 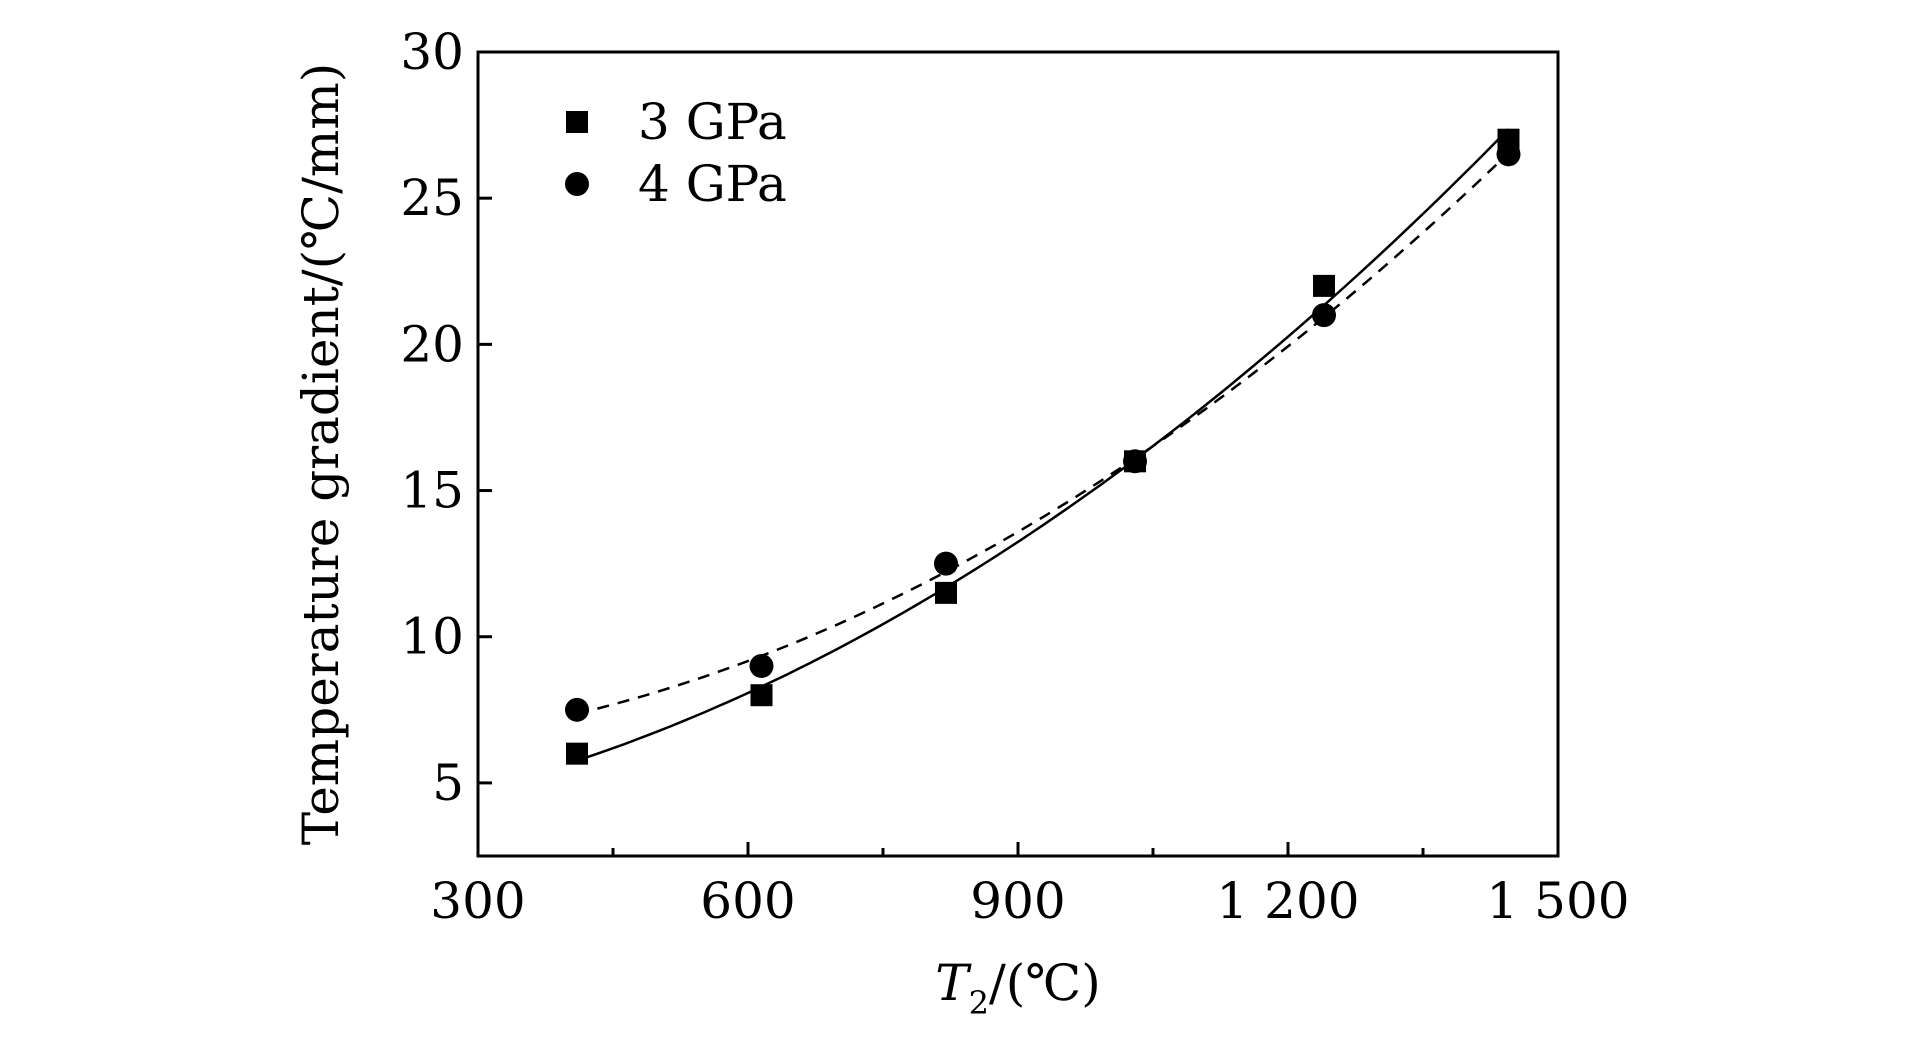 I want to click on y-tick-label: 30, so click(x=432, y=52).